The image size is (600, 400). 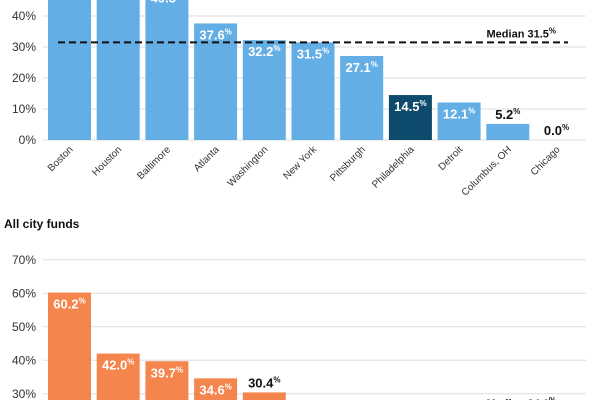 What do you see at coordinates (362, 97) in the screenshot?
I see `bar-pittsburgh` at bounding box center [362, 97].